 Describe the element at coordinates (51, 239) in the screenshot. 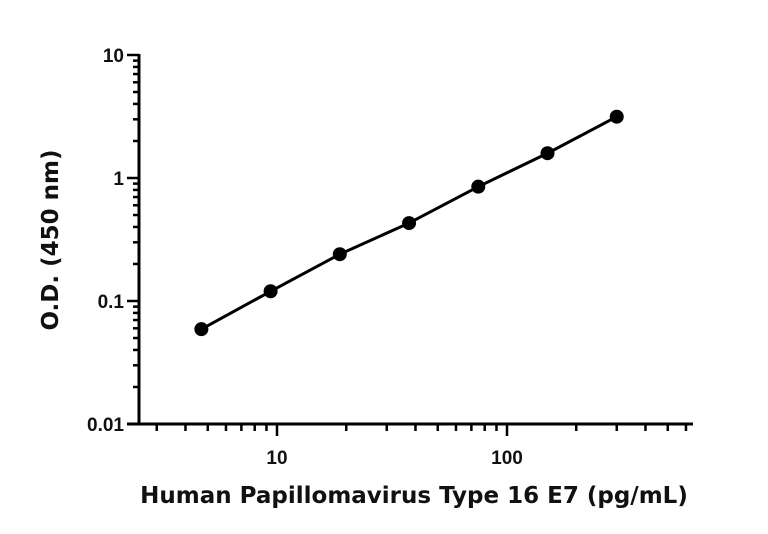

I see `y-axis-title: O.D. (450 nm)` at that location.